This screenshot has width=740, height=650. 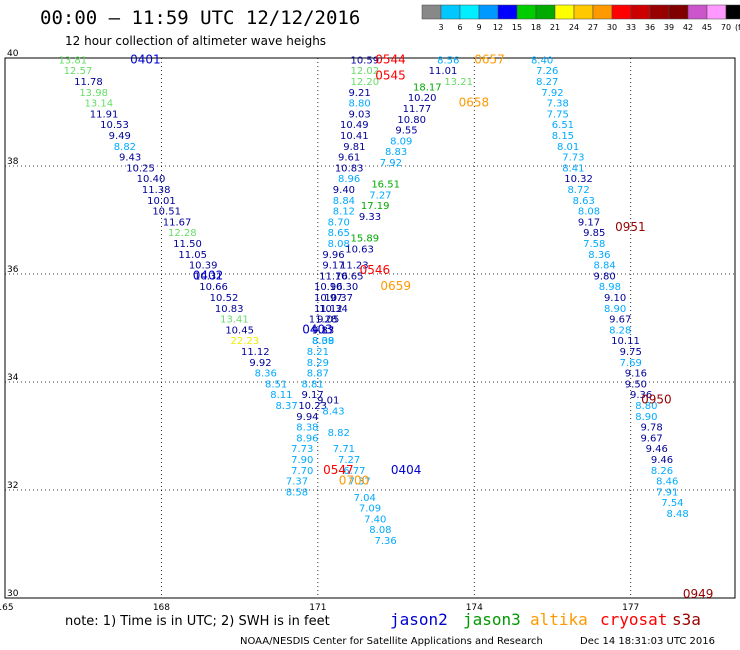 I want to click on swh-value-s3a: 8.90, so click(x=615, y=309).